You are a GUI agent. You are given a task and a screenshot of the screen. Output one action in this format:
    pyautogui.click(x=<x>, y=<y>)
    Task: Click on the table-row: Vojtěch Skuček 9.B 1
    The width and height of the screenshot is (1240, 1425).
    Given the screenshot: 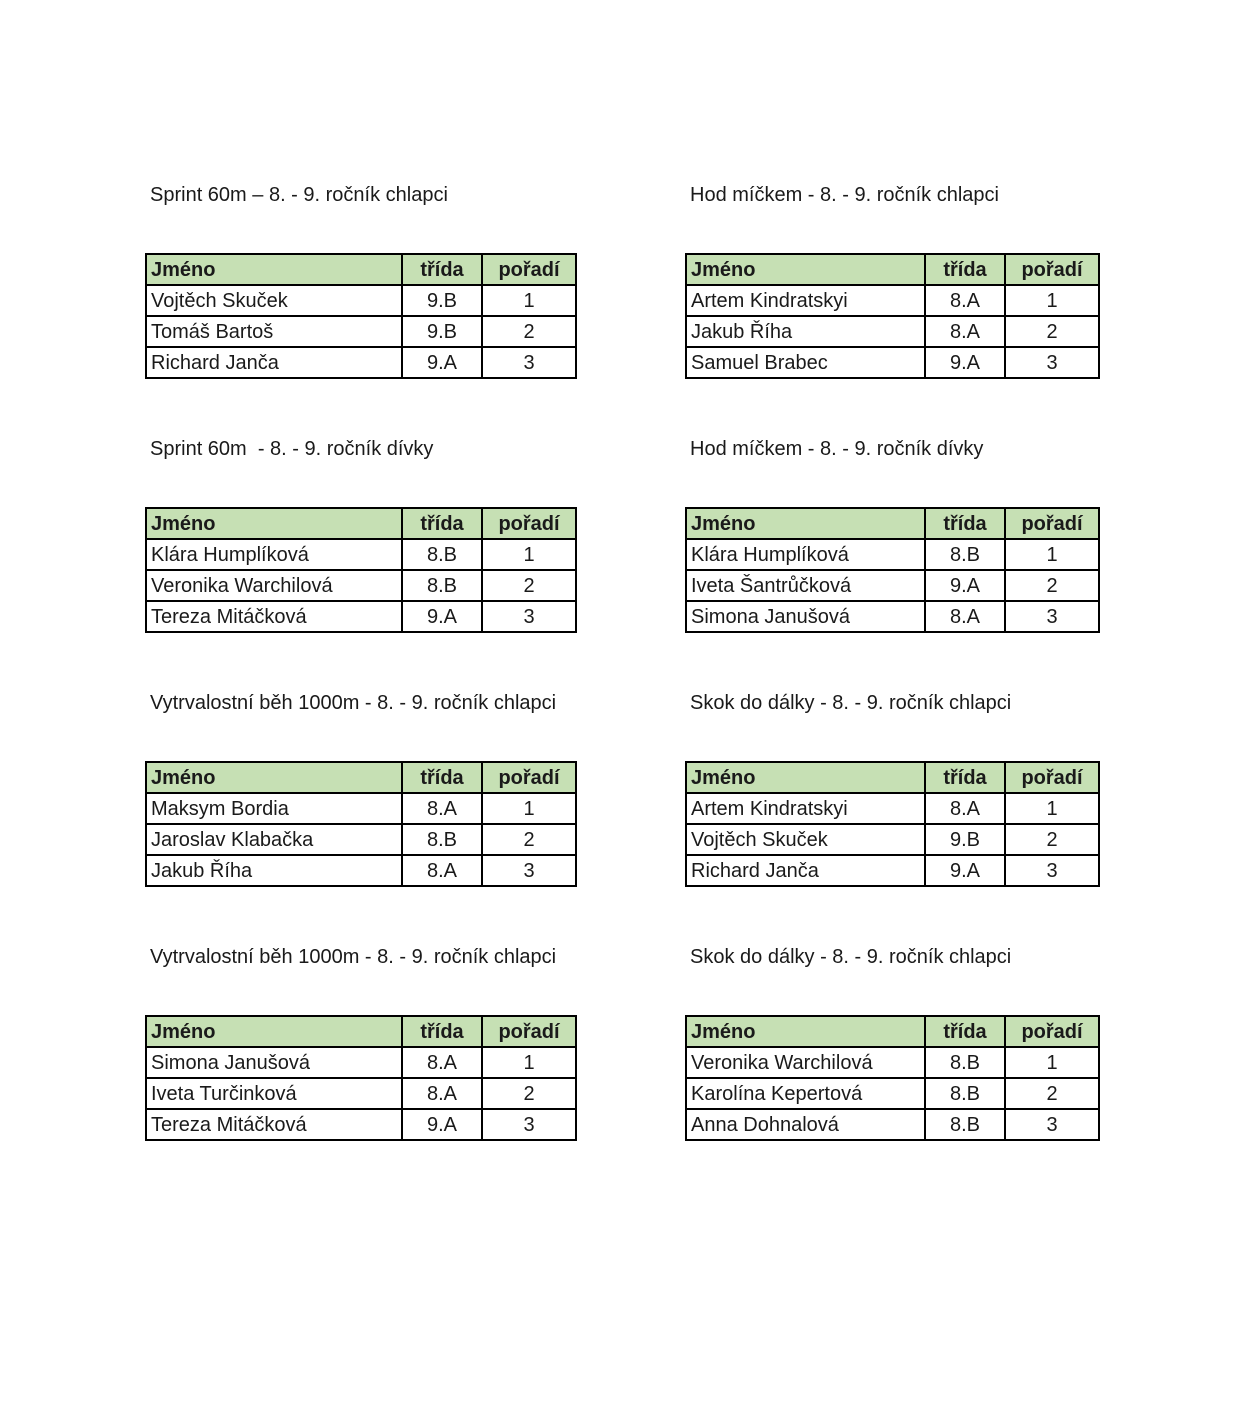 What is the action you would take?
    pyautogui.click(x=361, y=300)
    